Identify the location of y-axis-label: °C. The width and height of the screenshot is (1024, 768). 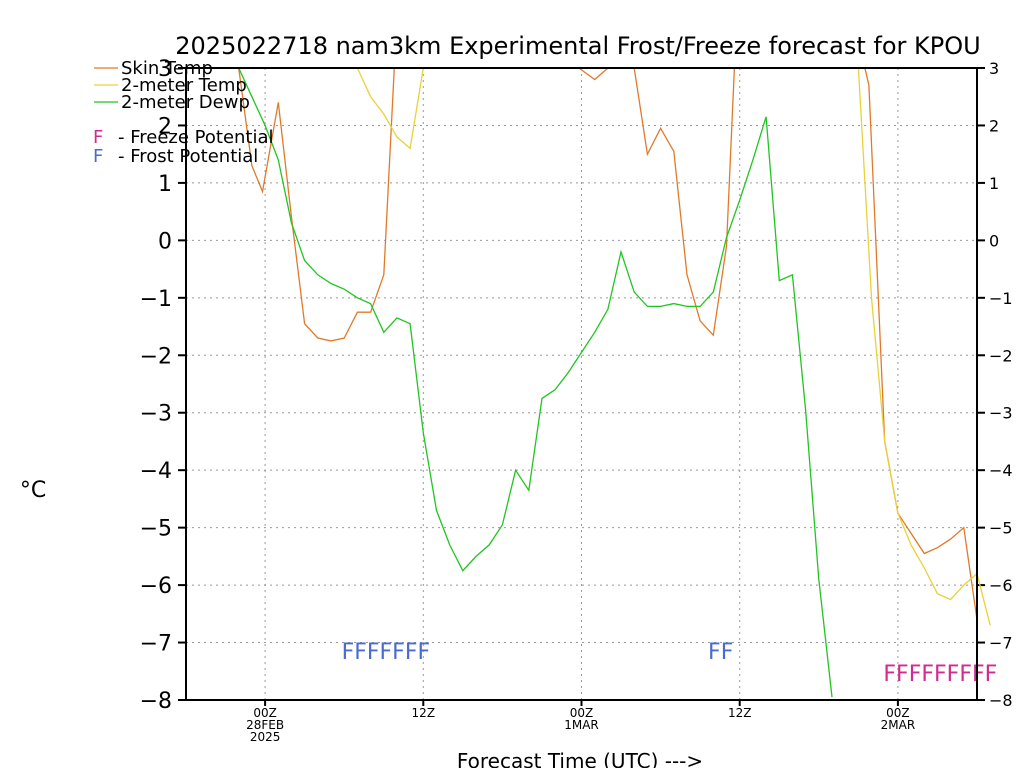
(33, 490).